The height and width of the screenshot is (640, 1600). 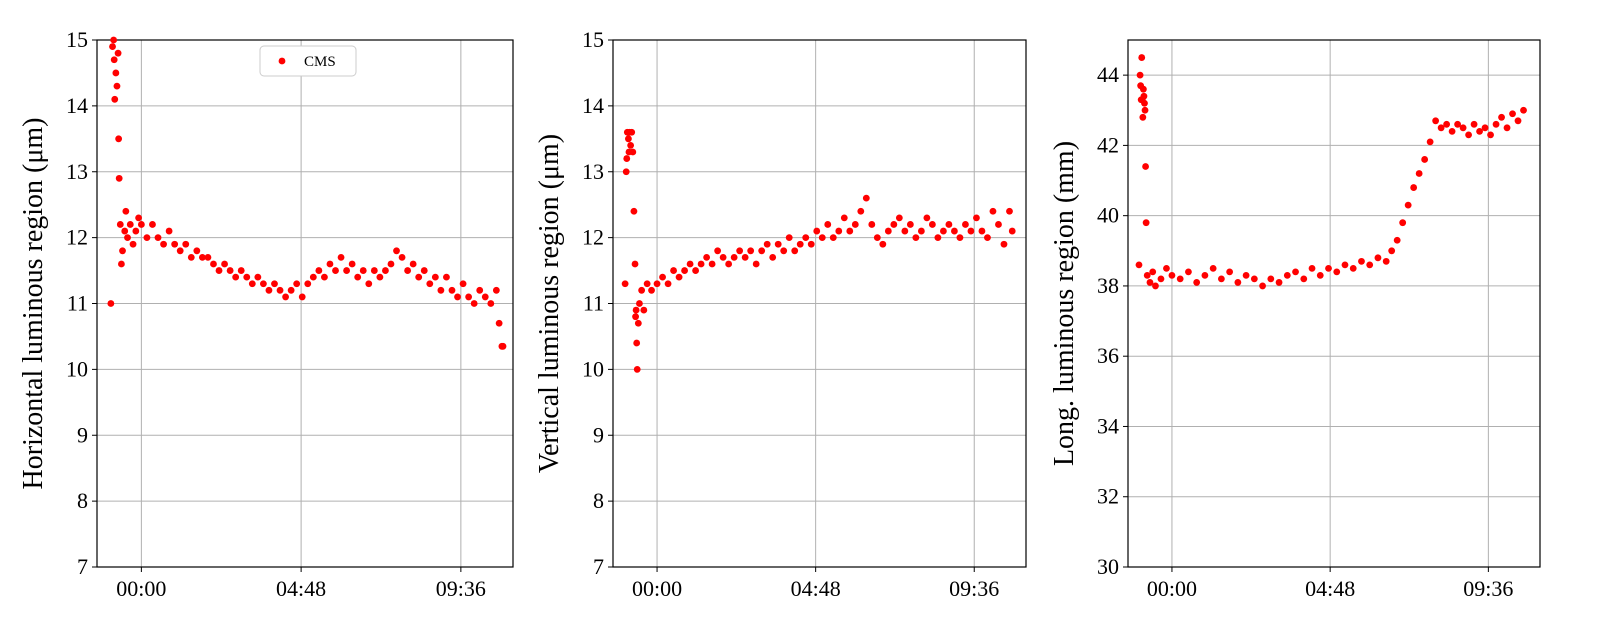 I want to click on y-tick-label: 7, so click(x=82, y=566).